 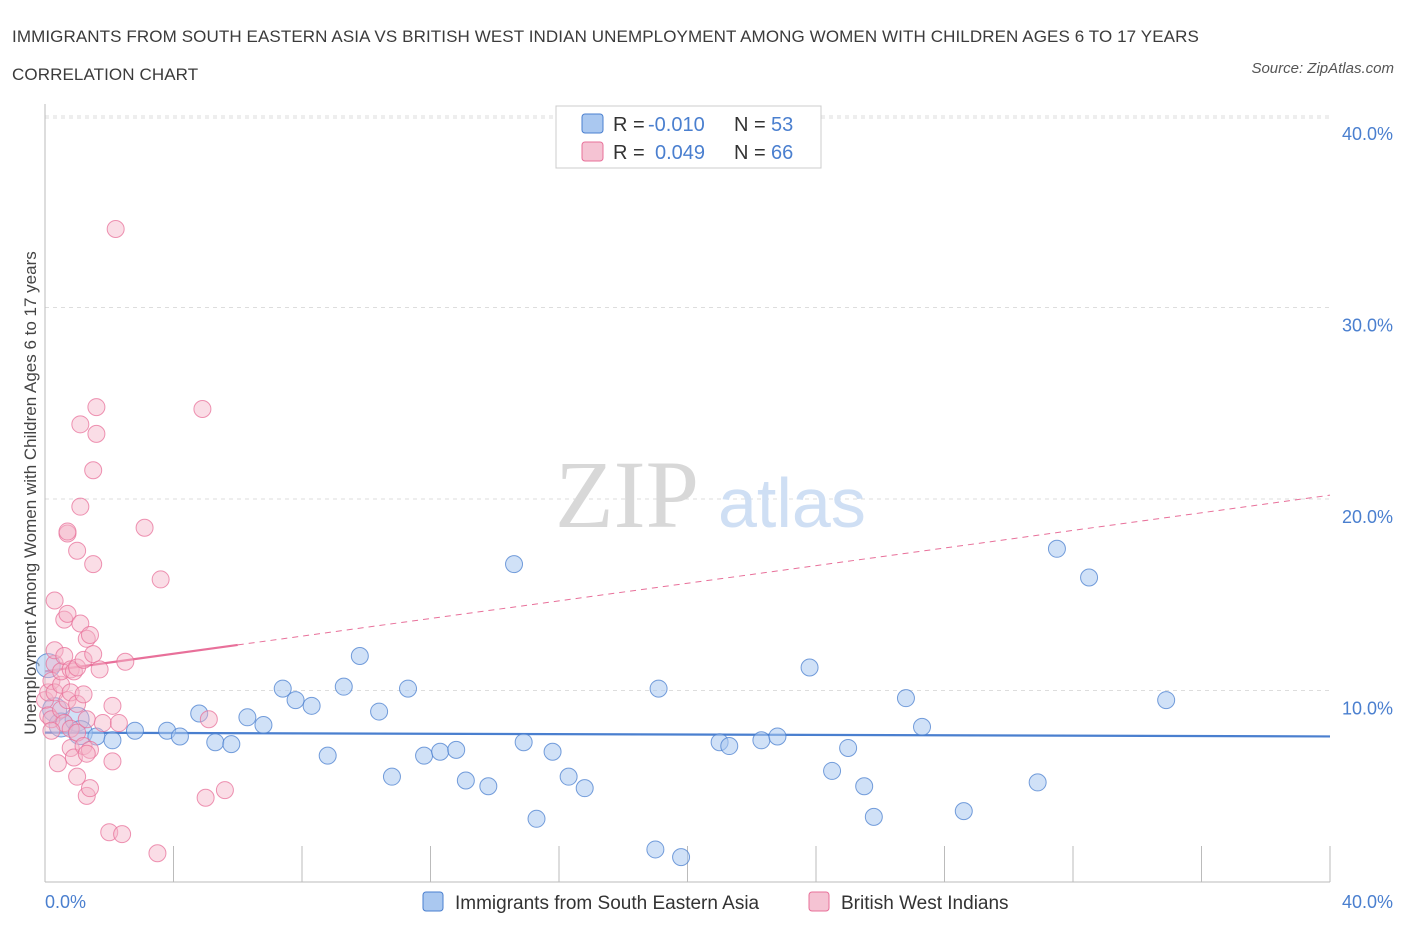 What do you see at coordinates (629, 125) in the screenshot?
I see `legend-r-label-1: R =` at bounding box center [629, 125].